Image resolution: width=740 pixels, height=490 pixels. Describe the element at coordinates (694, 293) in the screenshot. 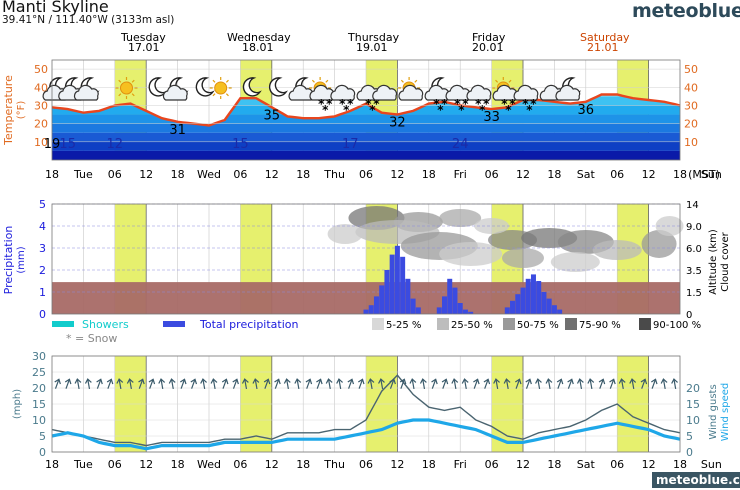

I see `altitude-tick: 1.5` at that location.